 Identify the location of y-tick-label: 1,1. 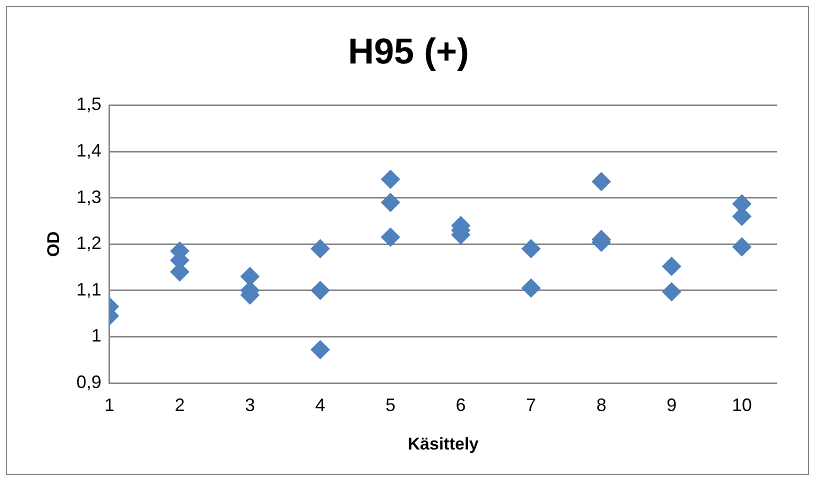
(89, 289).